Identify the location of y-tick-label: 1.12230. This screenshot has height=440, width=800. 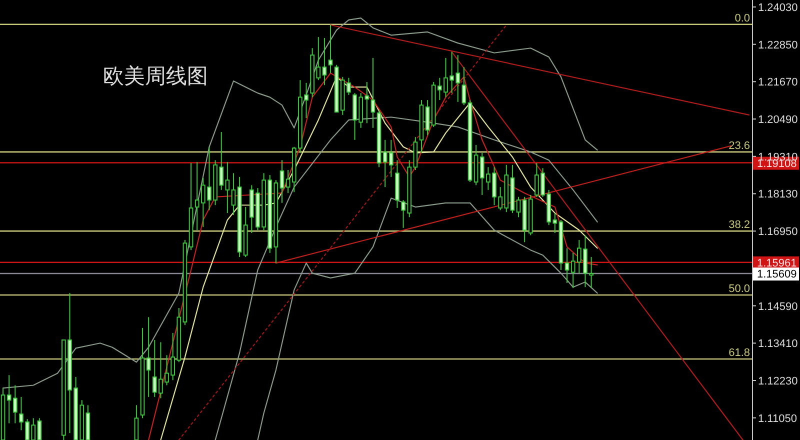
(778, 381).